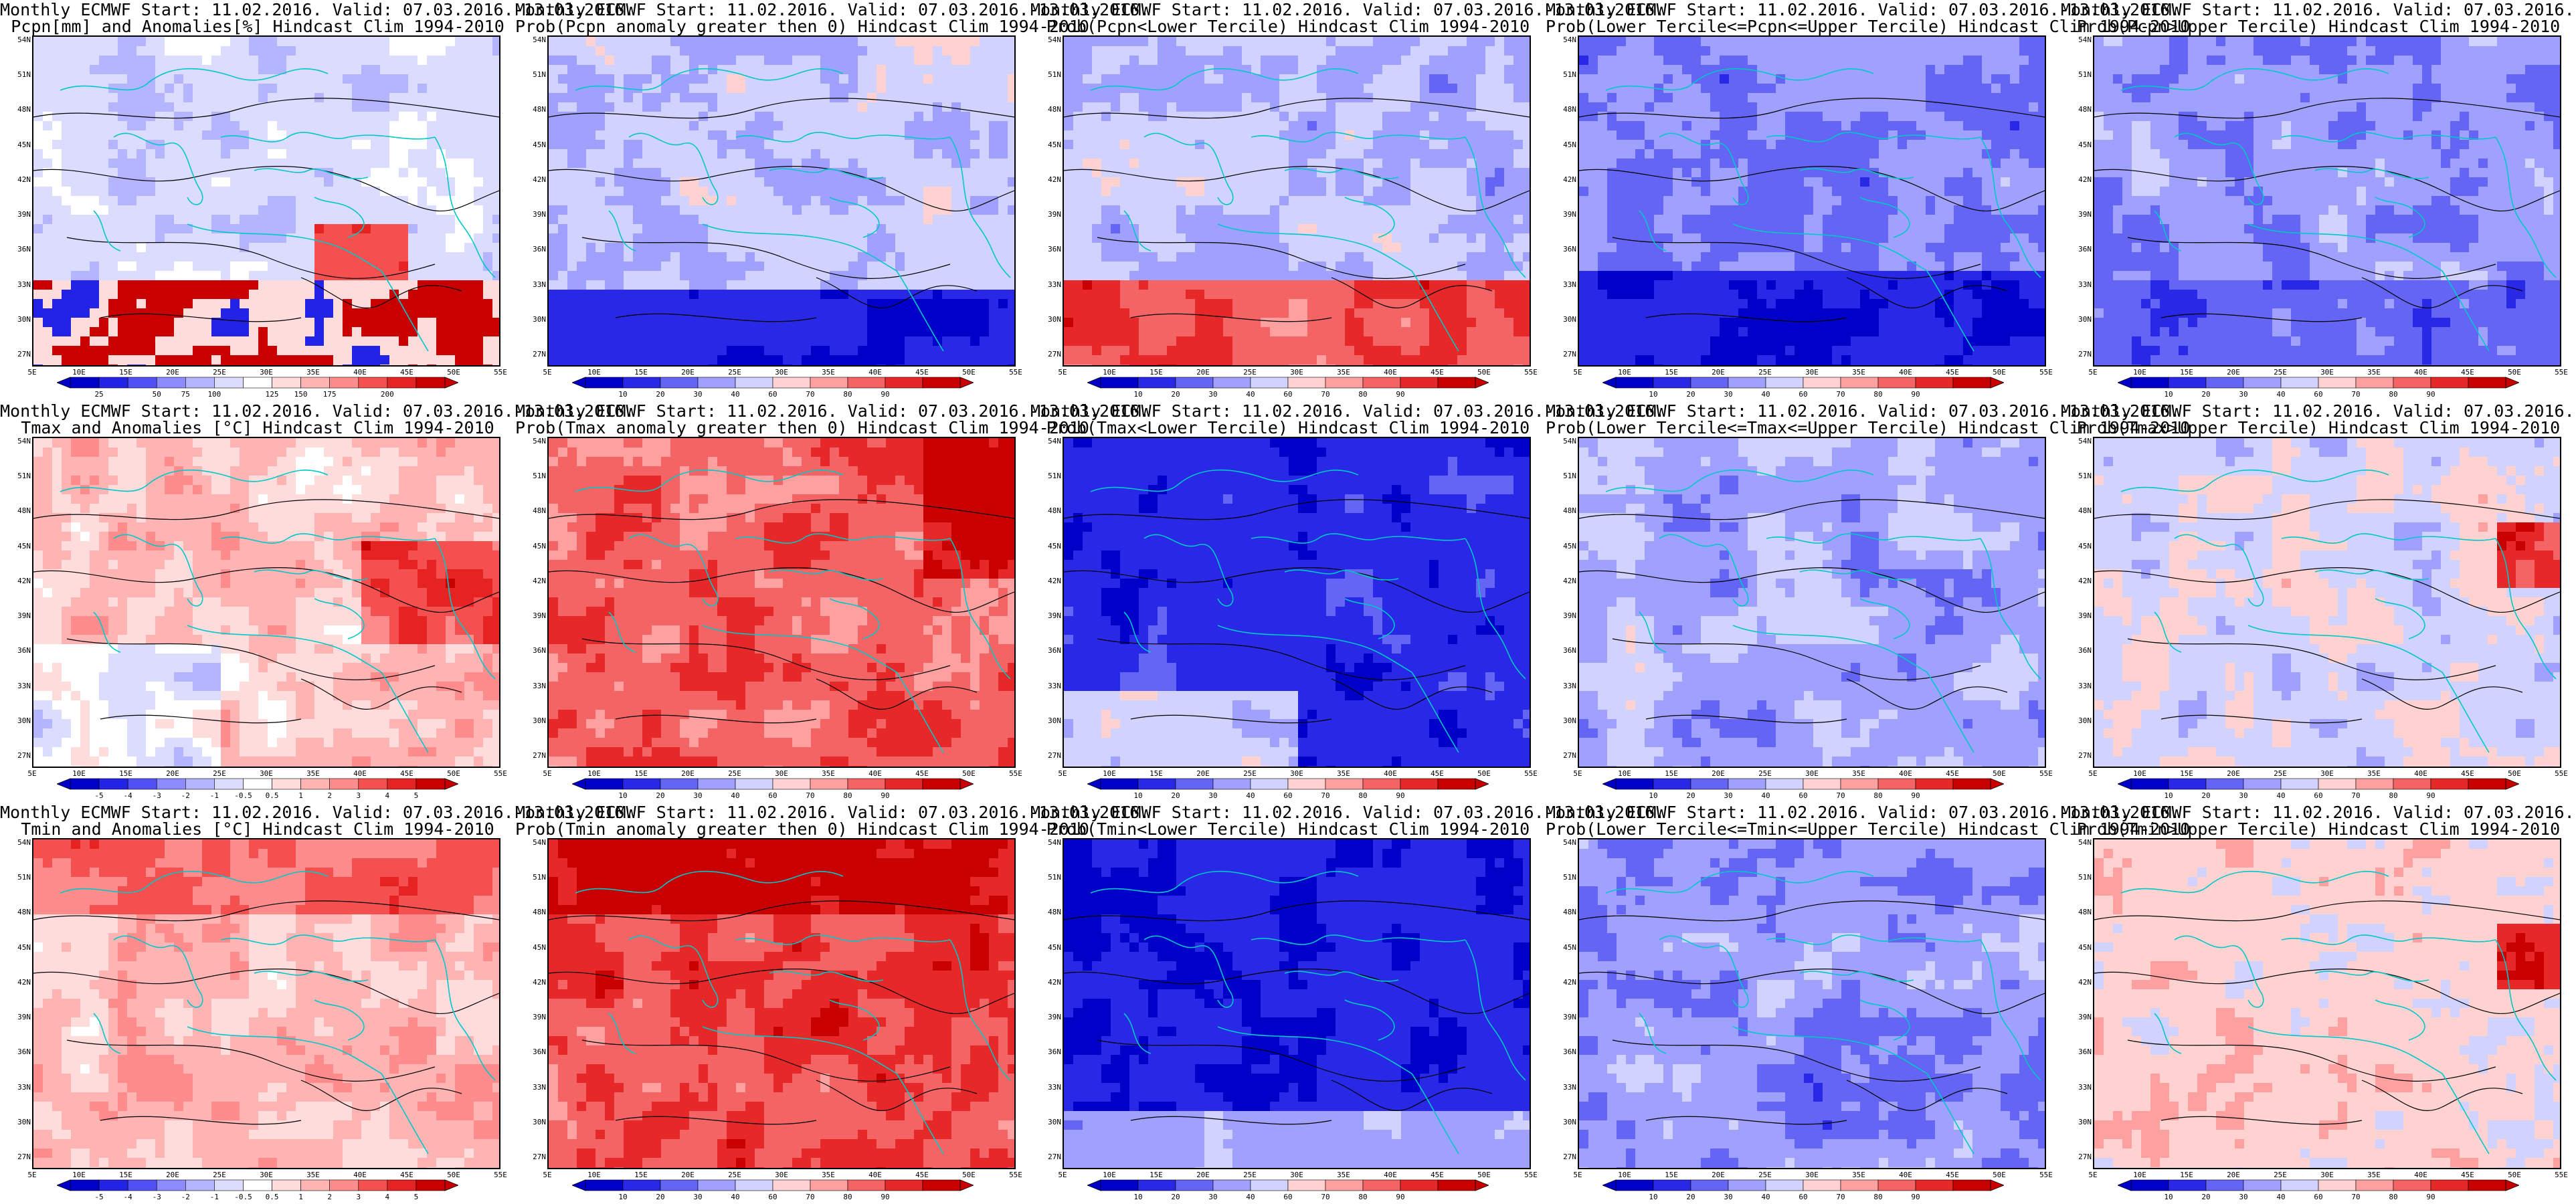  Describe the element at coordinates (301, 395) in the screenshot. I see `colorbar-tick-label: 150` at that location.